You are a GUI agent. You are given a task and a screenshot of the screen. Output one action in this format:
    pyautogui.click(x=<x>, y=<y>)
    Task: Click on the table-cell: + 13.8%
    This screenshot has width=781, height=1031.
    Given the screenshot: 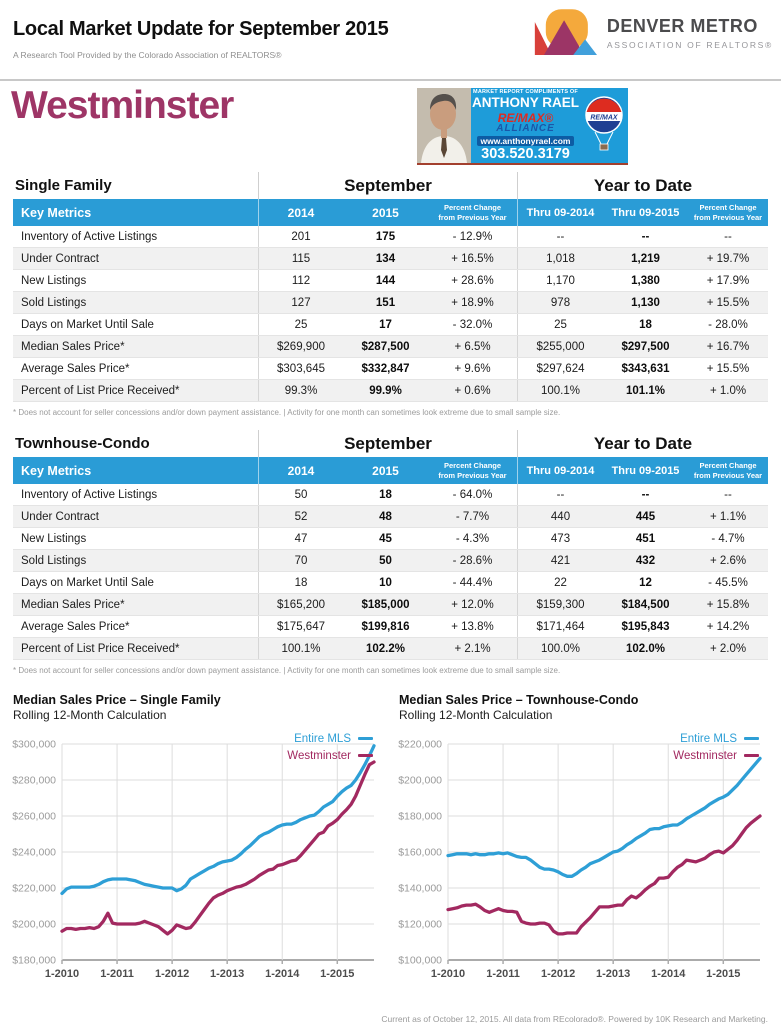 What is the action you would take?
    pyautogui.click(x=472, y=626)
    